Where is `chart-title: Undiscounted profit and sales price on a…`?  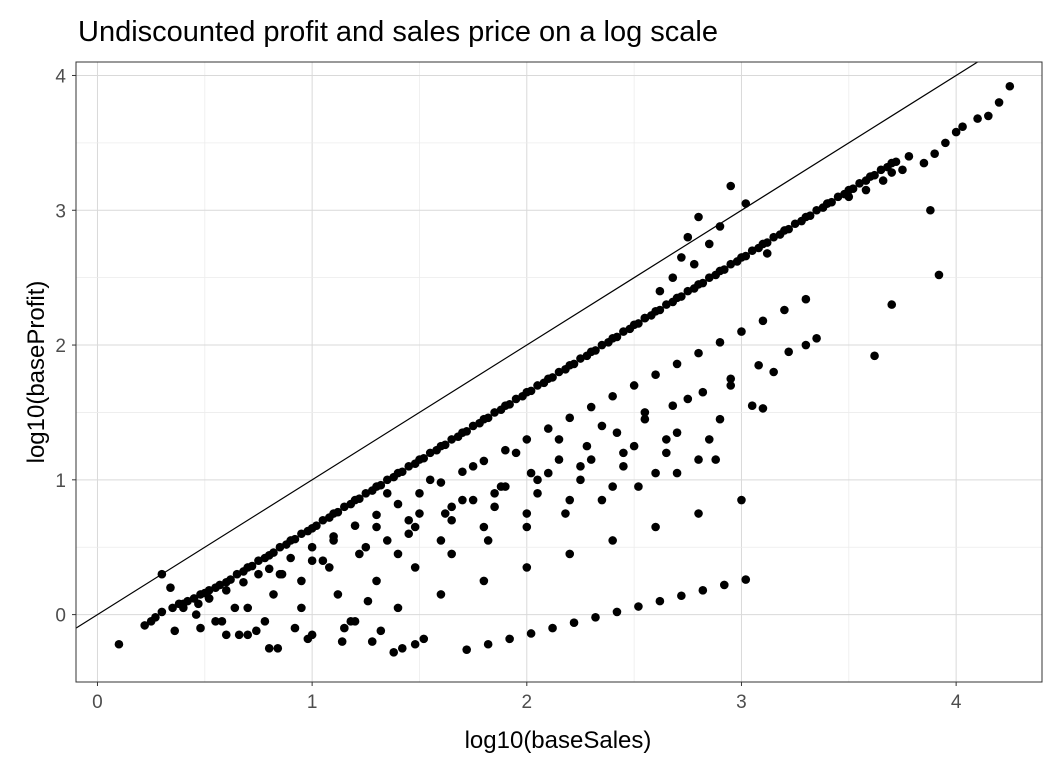
chart-title: Undiscounted profit and sales price on a… is located at coordinates (398, 32).